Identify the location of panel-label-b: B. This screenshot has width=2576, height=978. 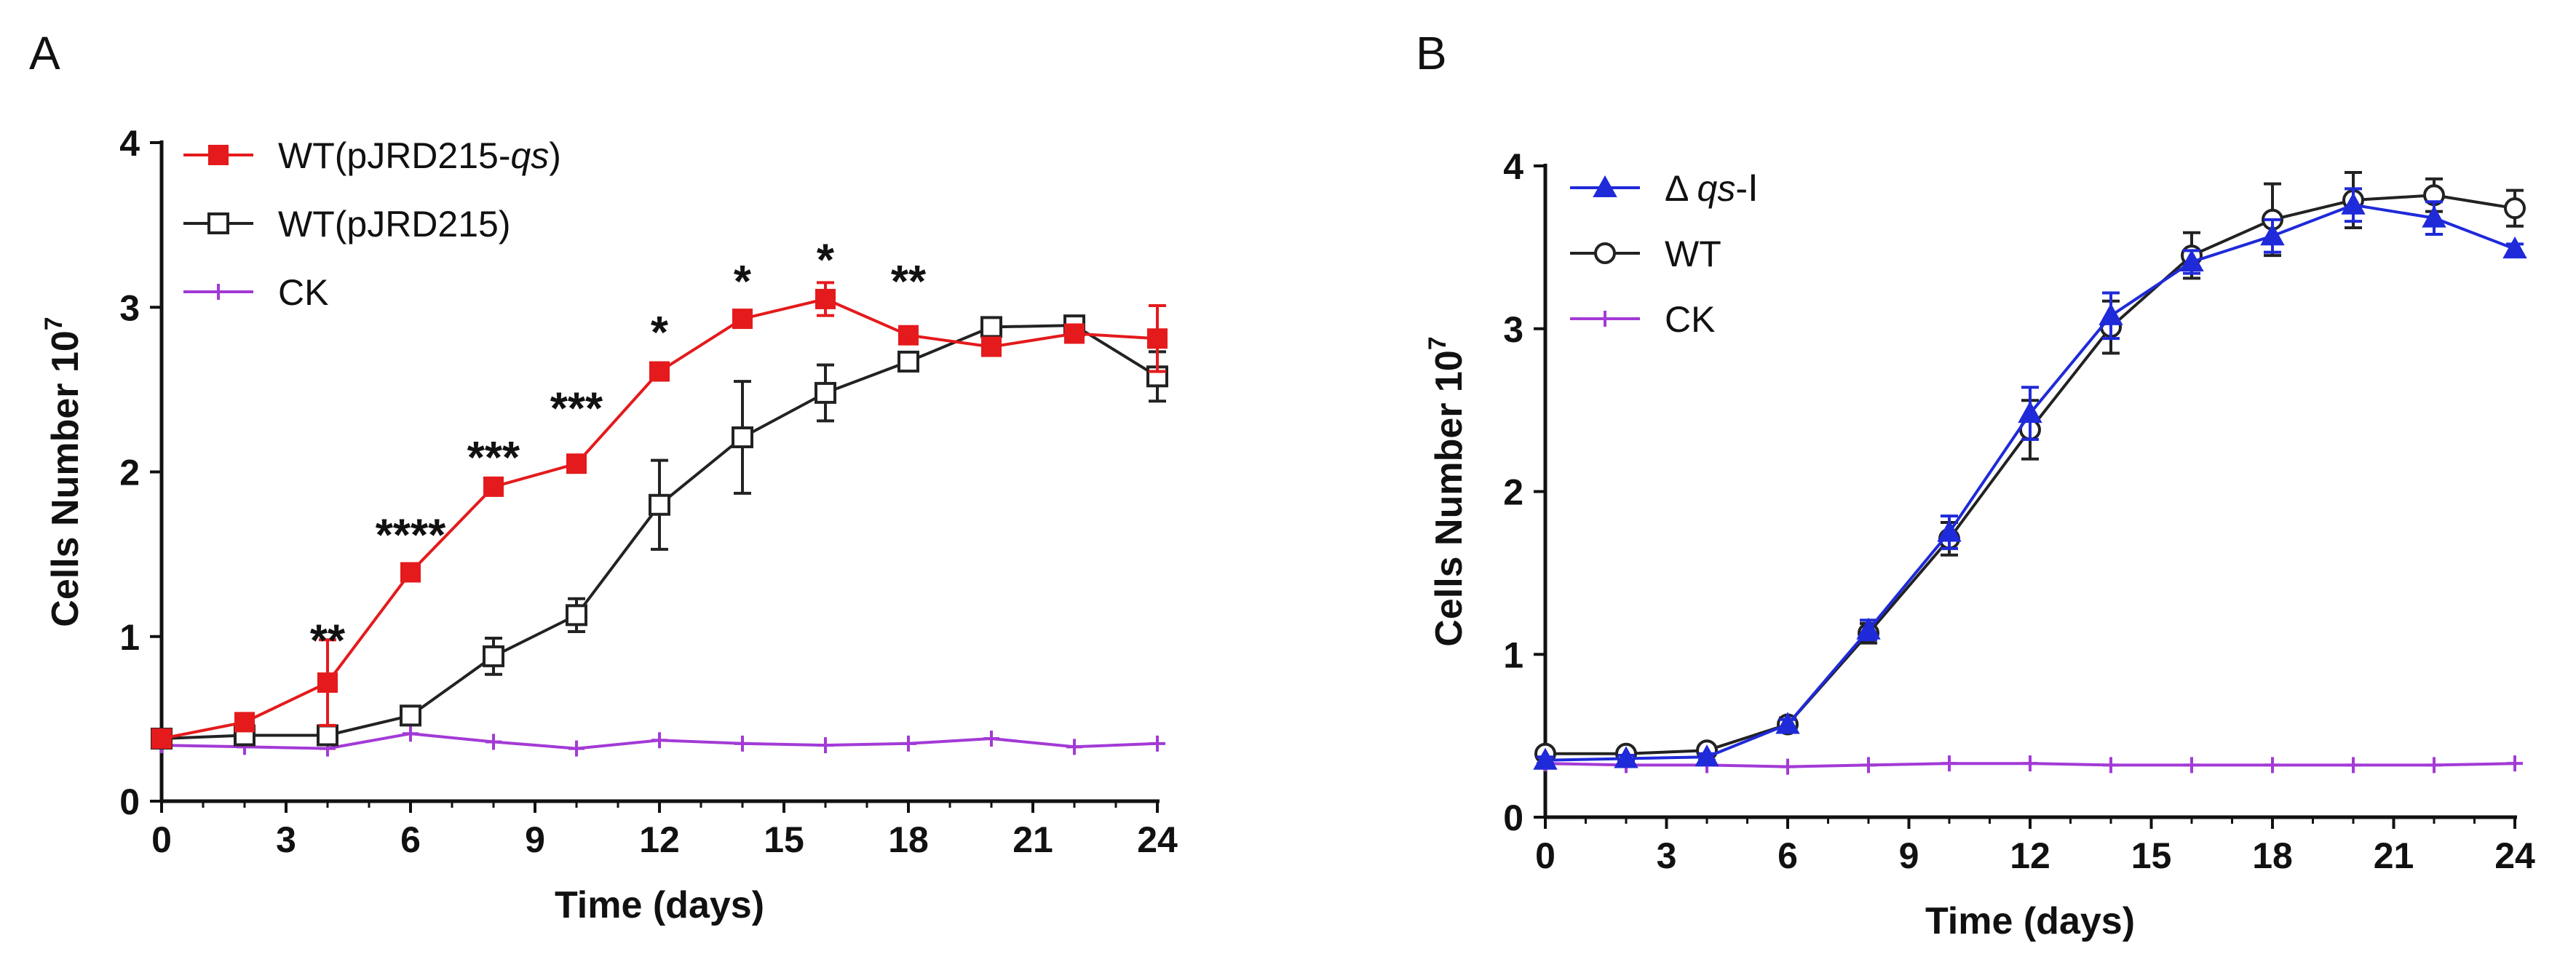
(1431, 53).